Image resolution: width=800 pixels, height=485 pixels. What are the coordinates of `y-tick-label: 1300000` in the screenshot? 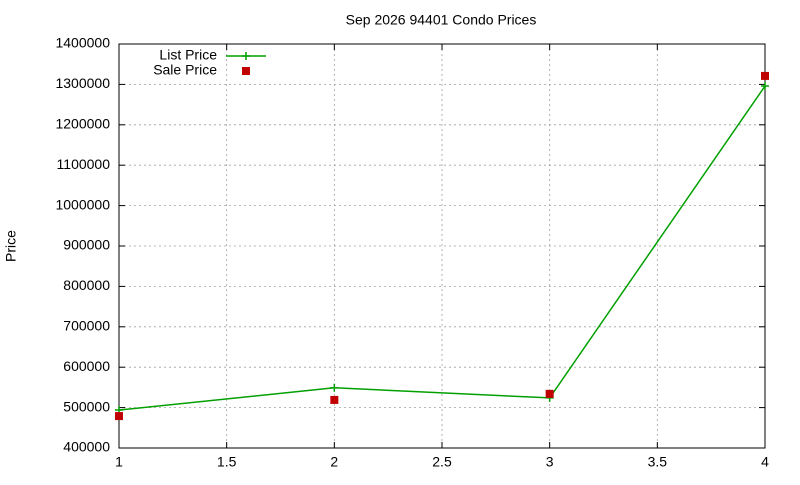 It's located at (82, 83).